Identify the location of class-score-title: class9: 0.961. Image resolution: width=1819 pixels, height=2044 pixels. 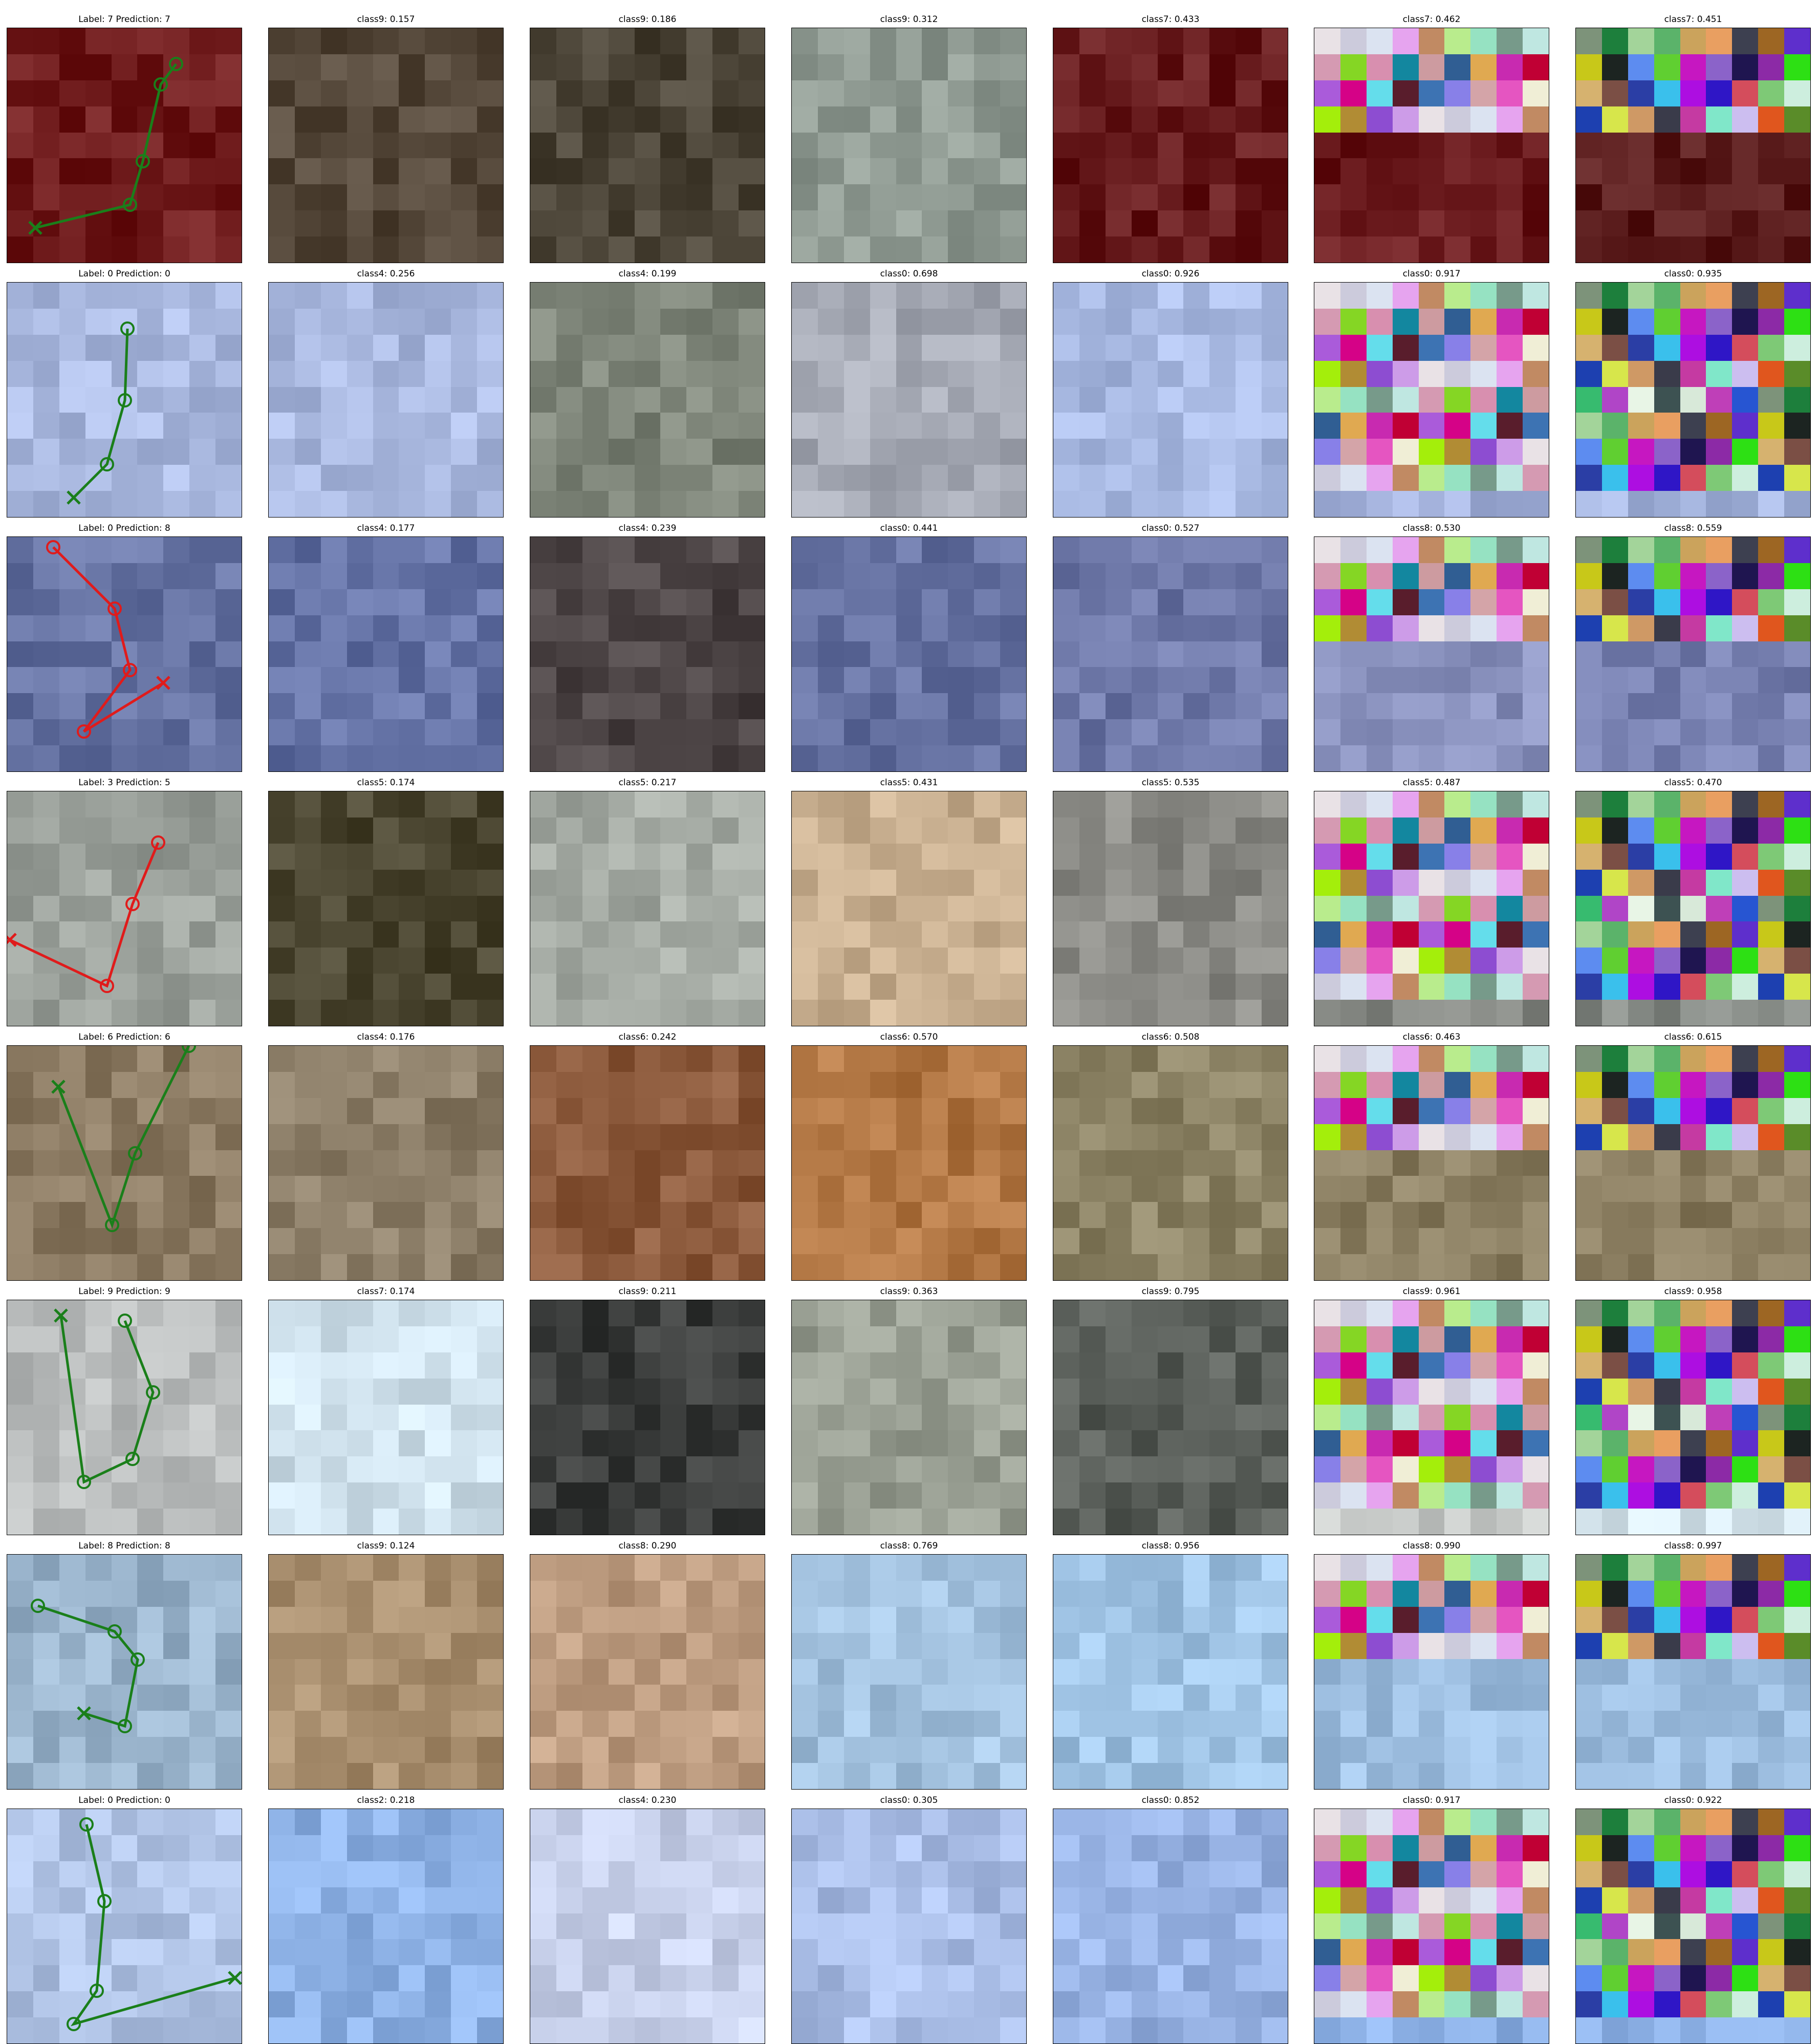
(1432, 1291).